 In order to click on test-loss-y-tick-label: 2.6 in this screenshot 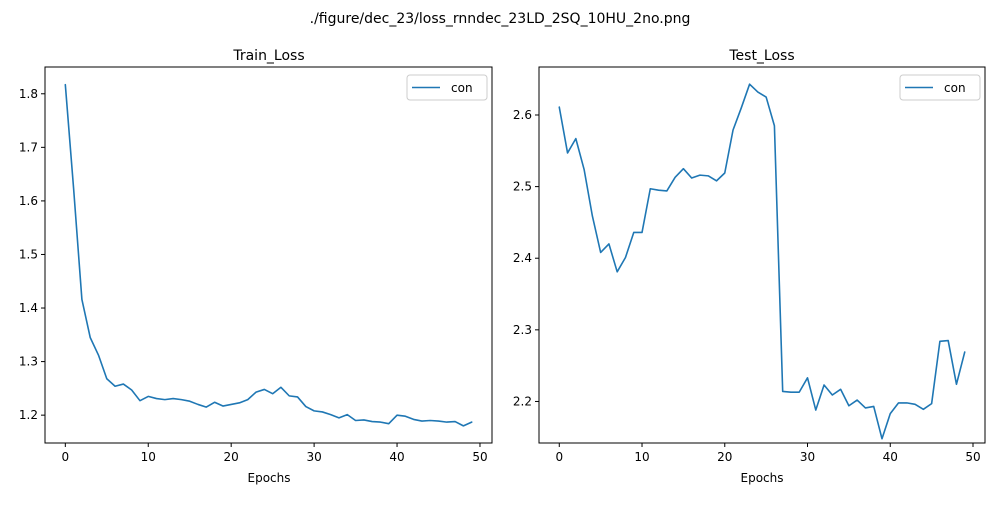, I will do `click(522, 115)`.